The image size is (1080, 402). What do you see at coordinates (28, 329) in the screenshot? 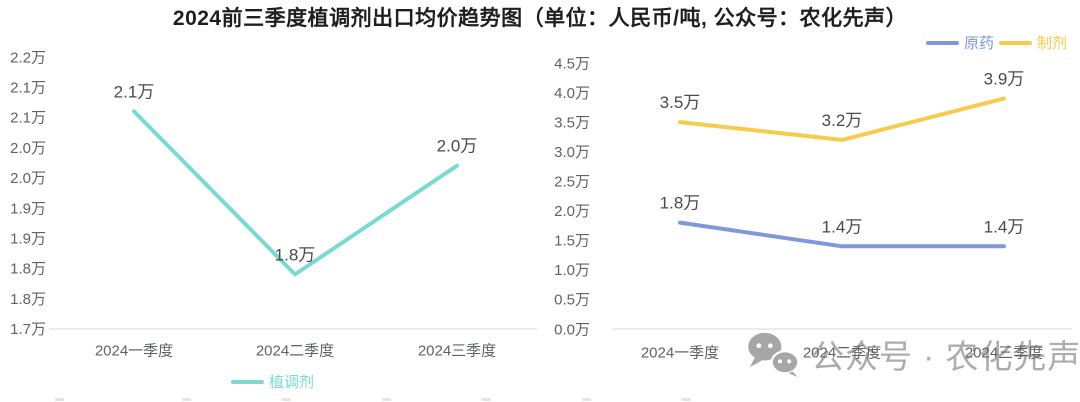
I see `y-axis-tick-label: 1.7万` at bounding box center [28, 329].